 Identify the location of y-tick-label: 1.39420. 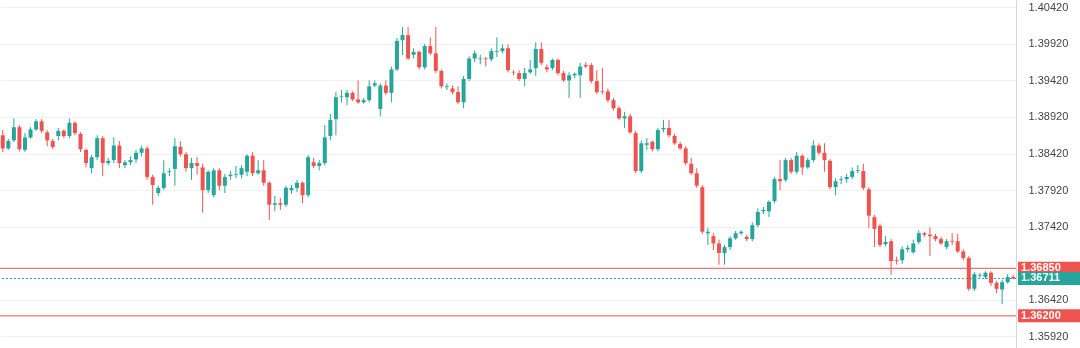
(1048, 79).